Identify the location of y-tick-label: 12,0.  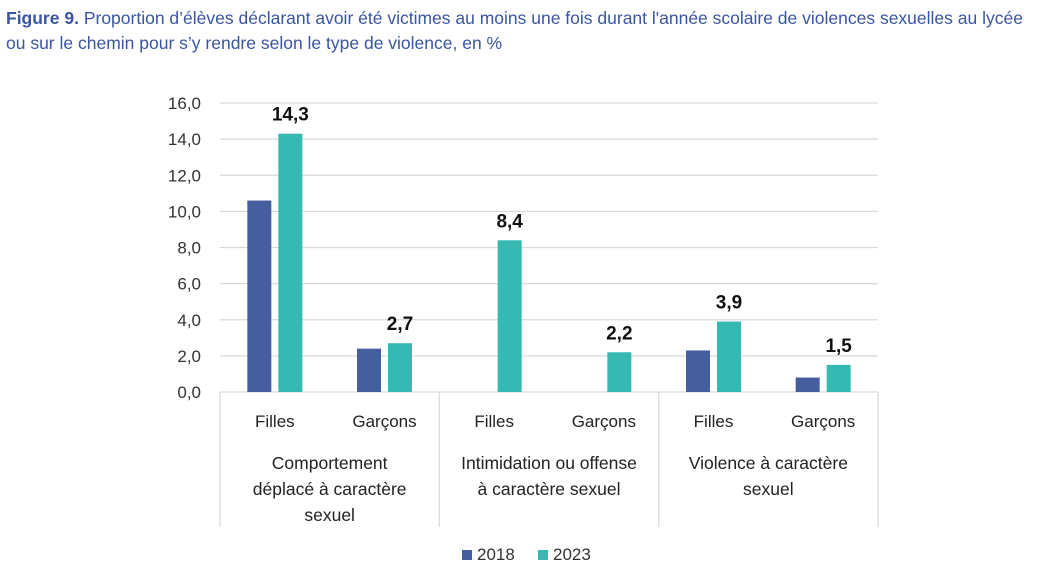
(184, 175).